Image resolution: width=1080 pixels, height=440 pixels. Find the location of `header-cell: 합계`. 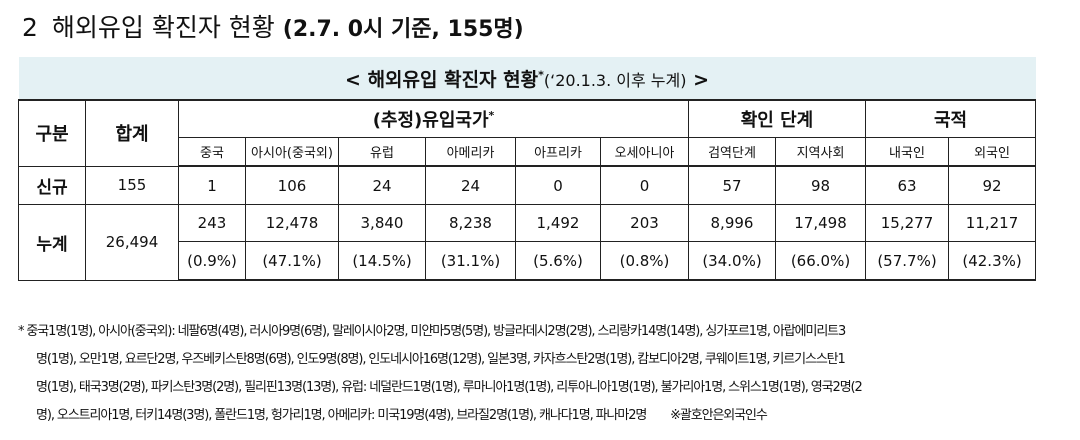

header-cell: 합계 is located at coordinates (132, 133).